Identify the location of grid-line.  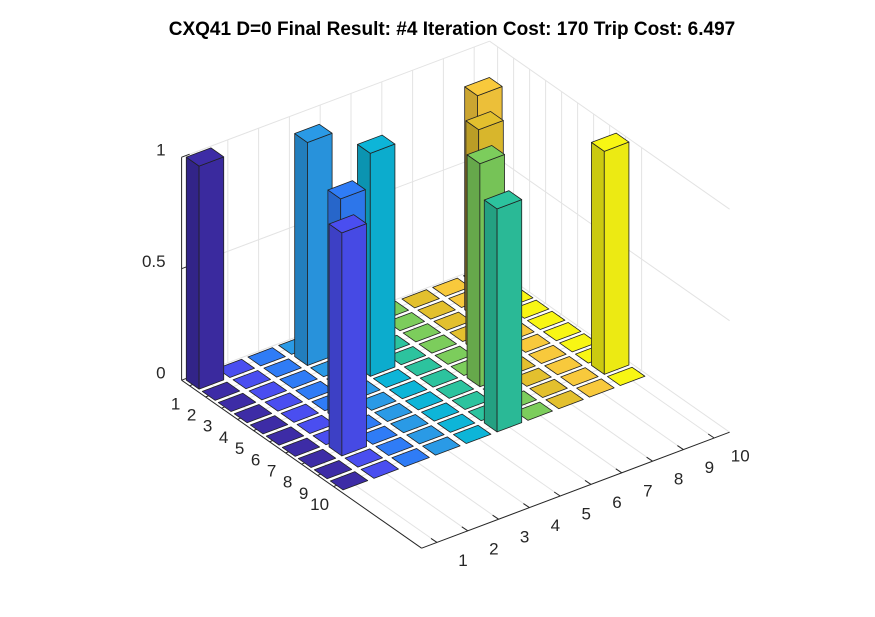
(335, 99).